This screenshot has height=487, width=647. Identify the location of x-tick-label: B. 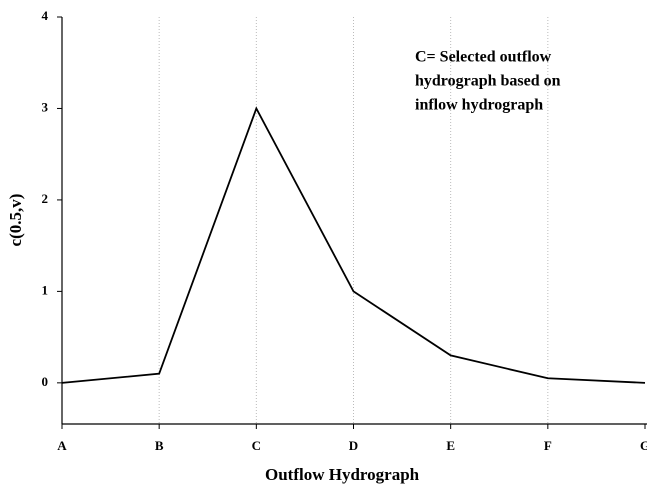
(159, 445).